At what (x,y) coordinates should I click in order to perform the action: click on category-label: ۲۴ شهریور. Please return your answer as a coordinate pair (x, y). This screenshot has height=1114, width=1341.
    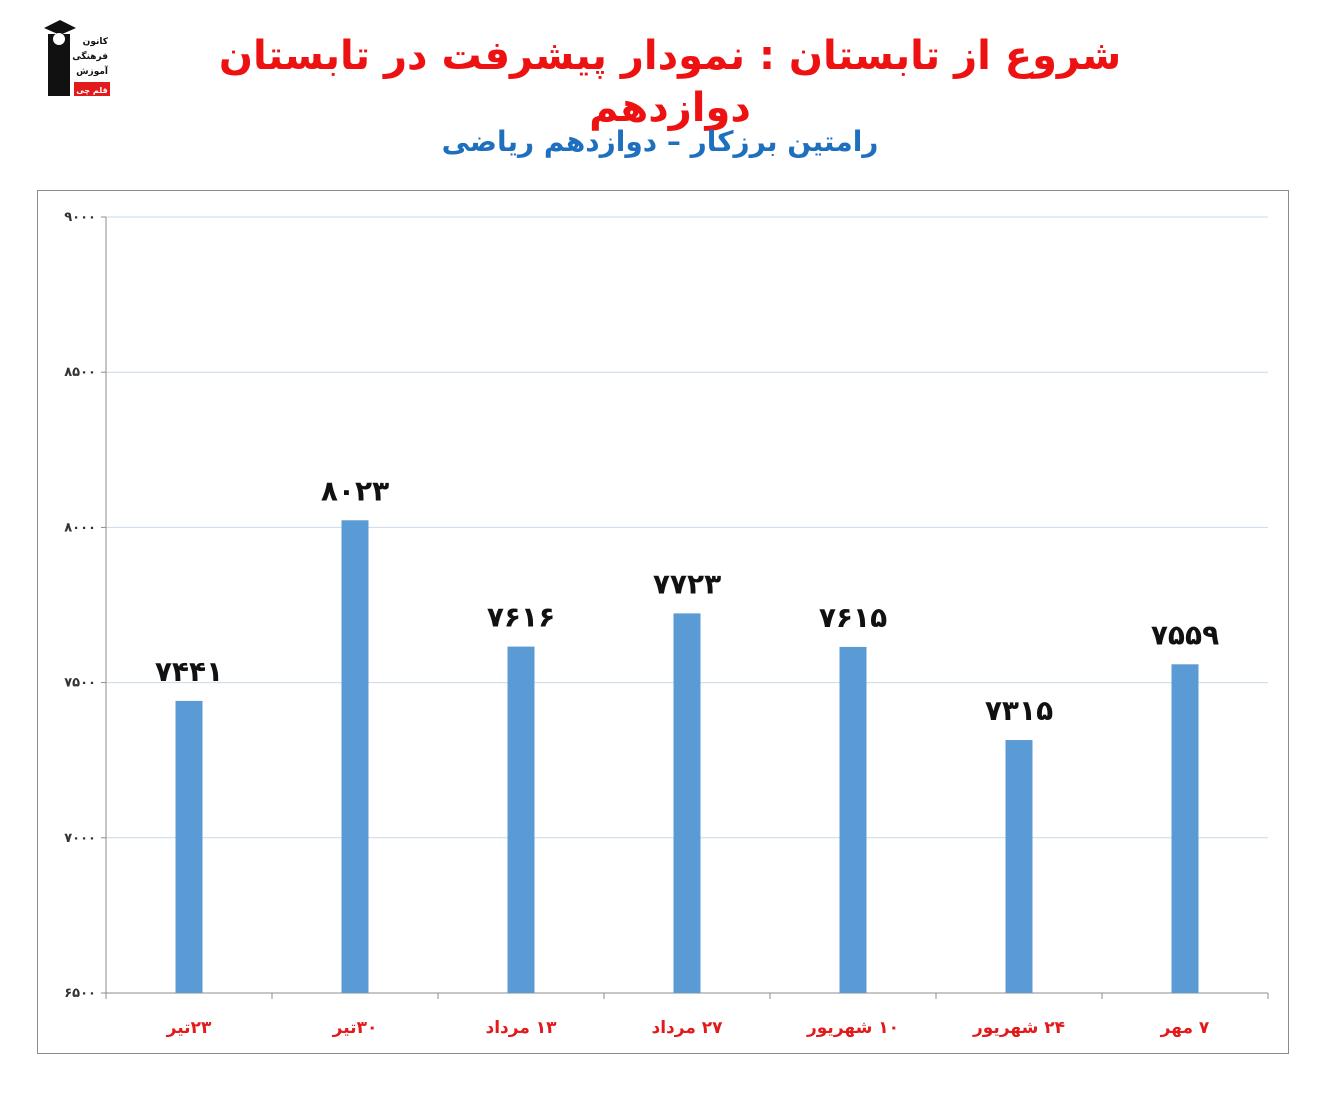
    Looking at the image, I should click on (1018, 1028).